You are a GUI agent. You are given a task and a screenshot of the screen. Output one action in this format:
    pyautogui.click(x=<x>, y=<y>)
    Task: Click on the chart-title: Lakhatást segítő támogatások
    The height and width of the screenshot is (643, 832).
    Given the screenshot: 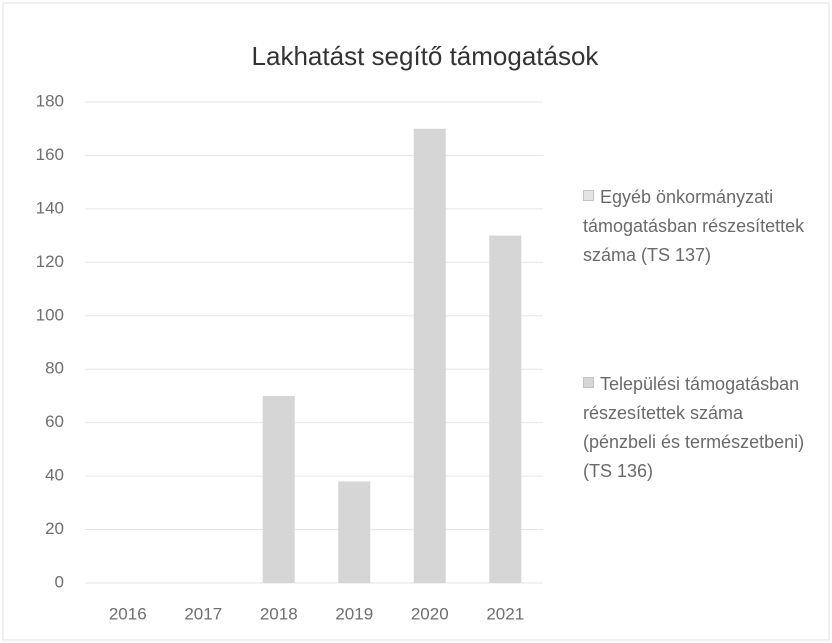 What is the action you would take?
    pyautogui.click(x=426, y=56)
    